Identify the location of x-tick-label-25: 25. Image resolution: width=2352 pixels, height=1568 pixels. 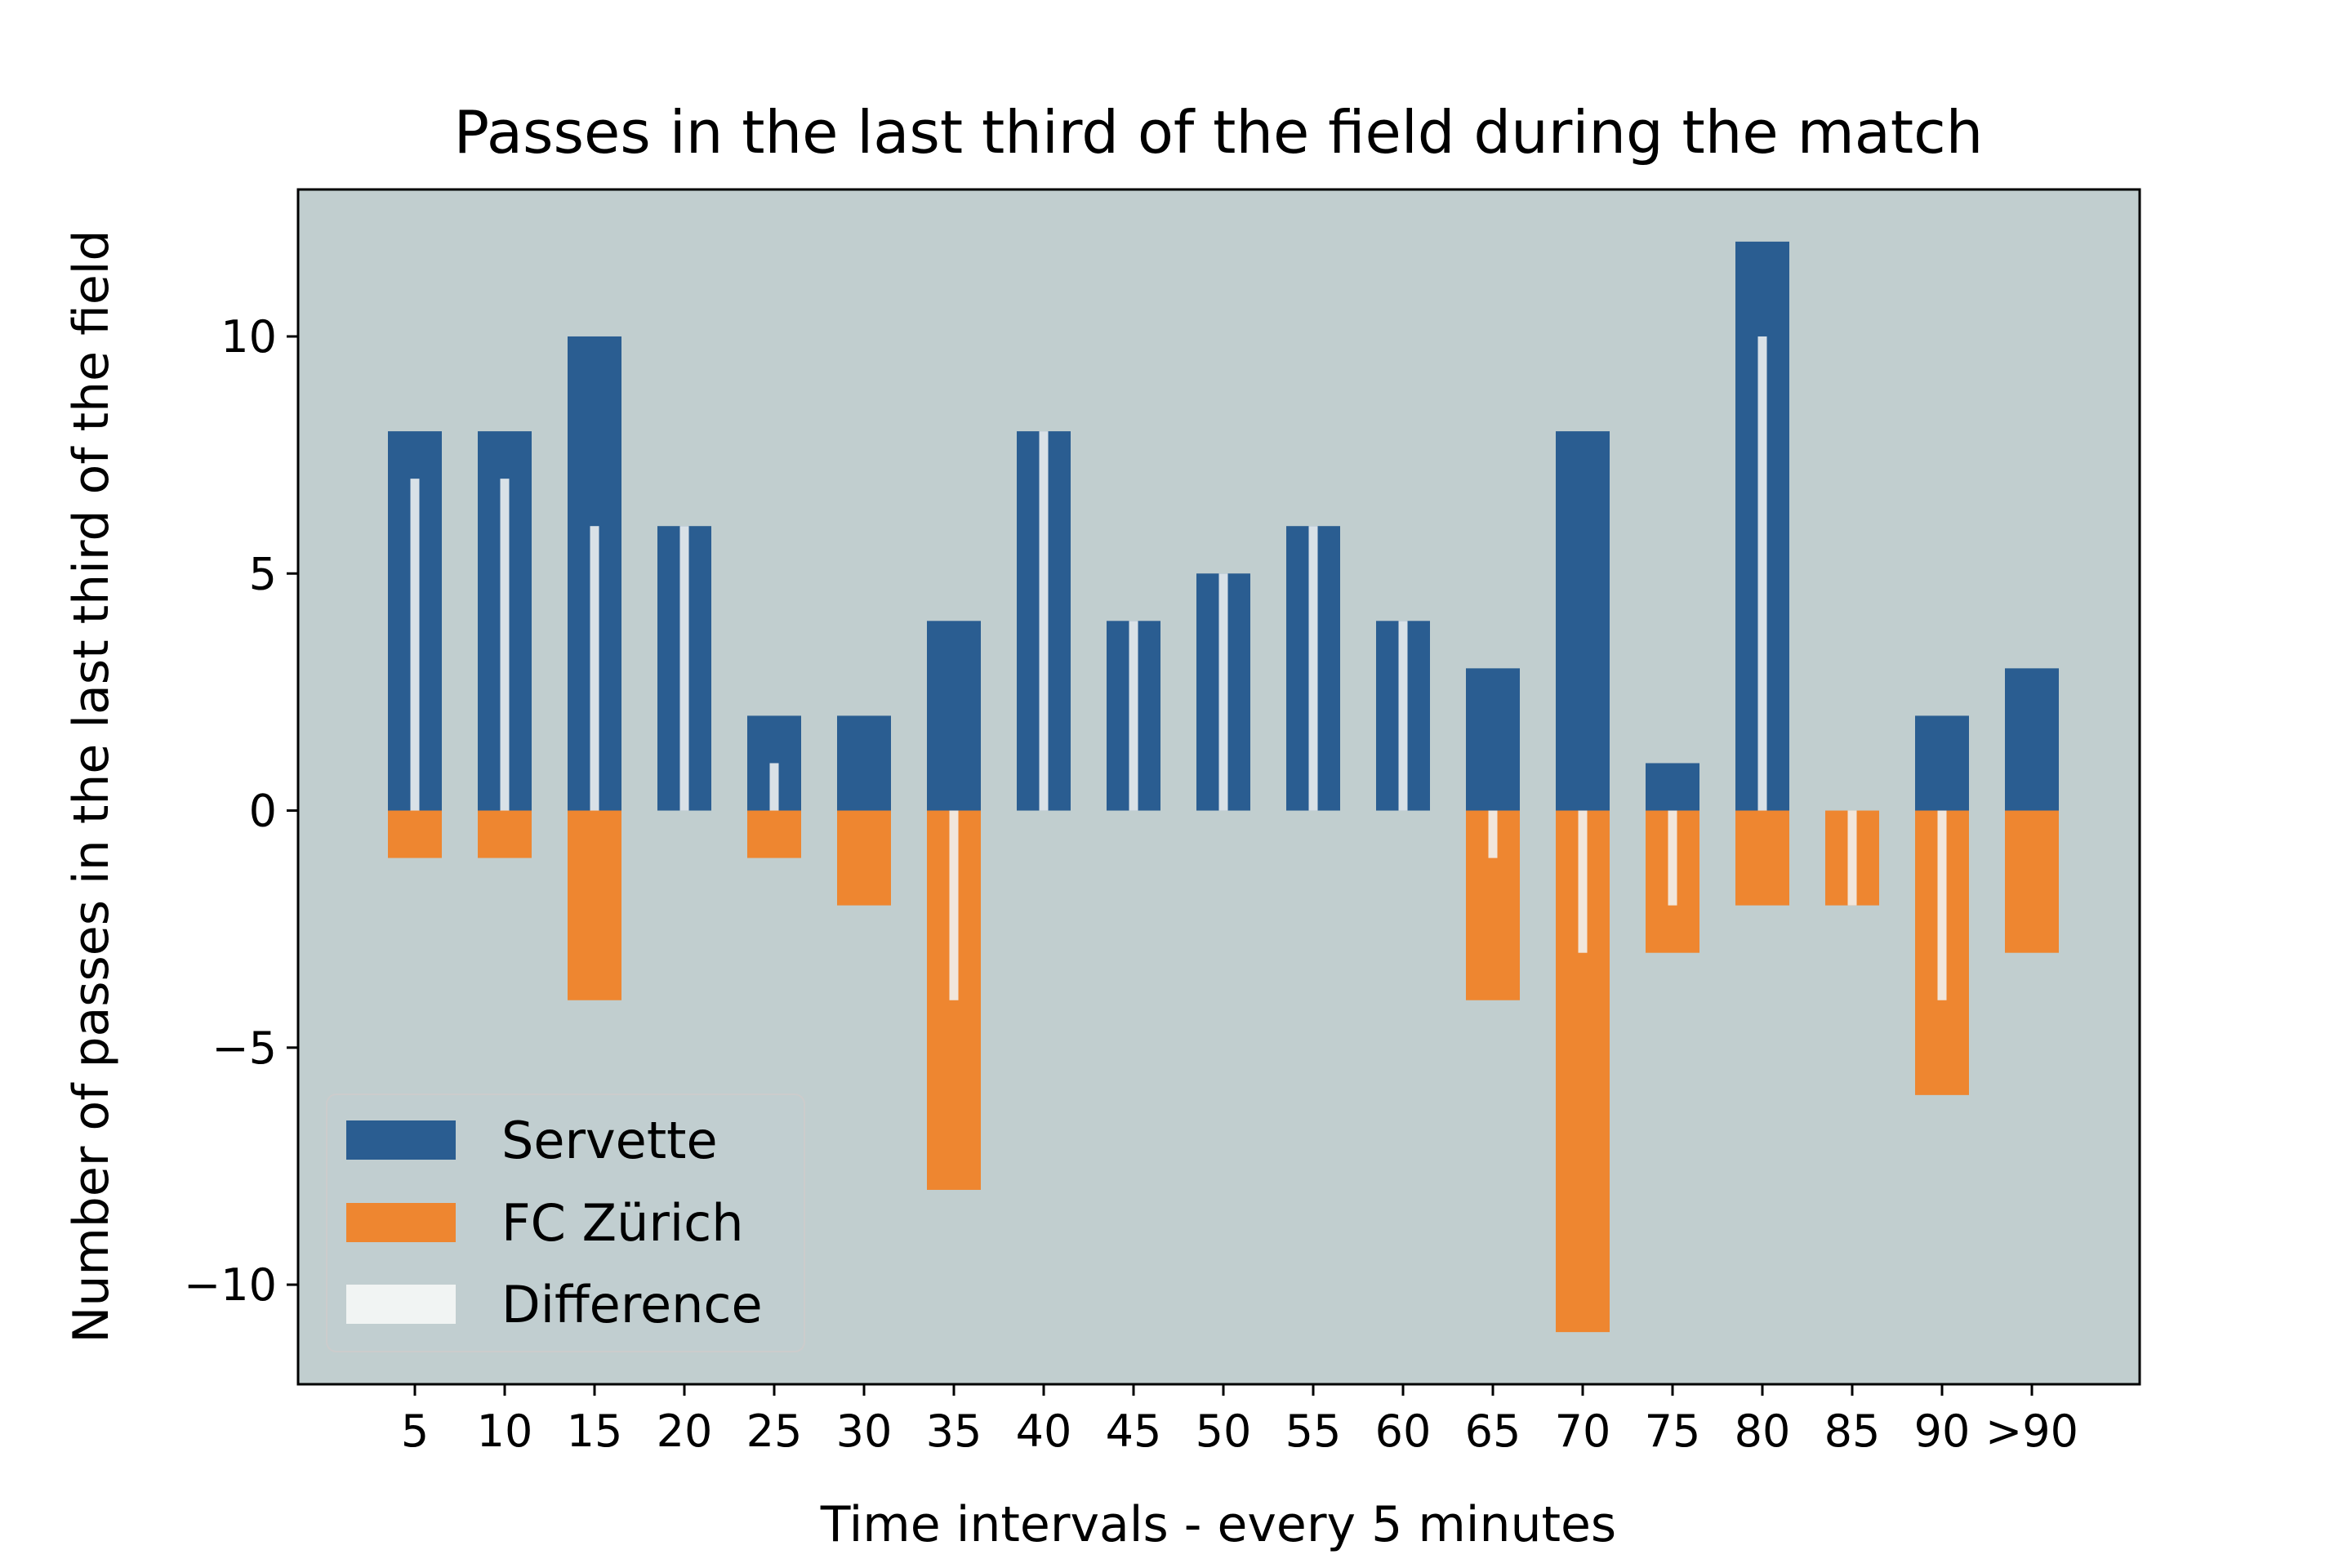
(774, 1431).